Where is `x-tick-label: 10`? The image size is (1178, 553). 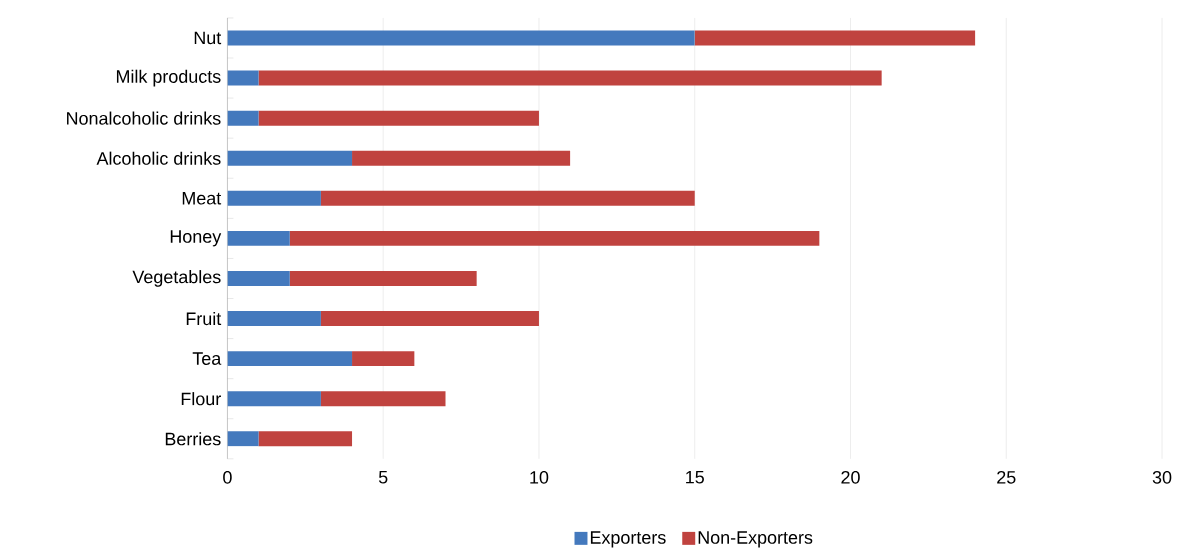
x-tick-label: 10 is located at coordinates (539, 477).